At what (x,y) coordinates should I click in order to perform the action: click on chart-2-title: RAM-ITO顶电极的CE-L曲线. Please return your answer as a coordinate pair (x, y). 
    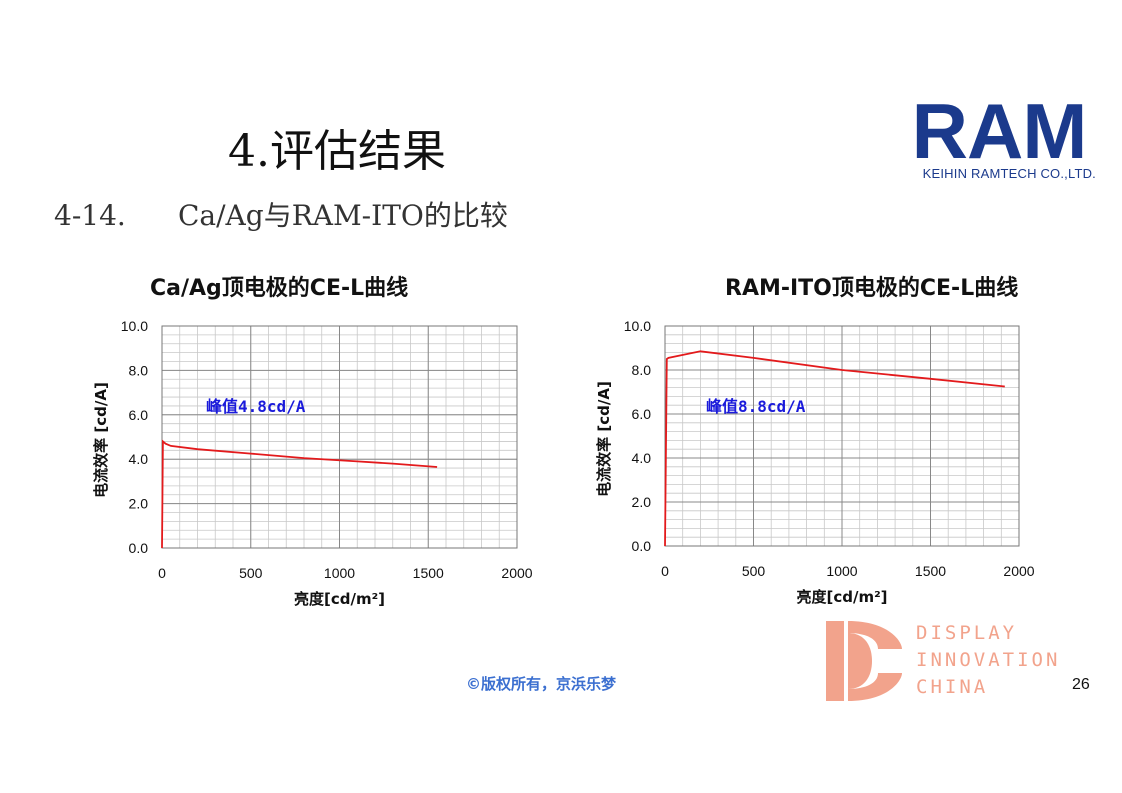
    Looking at the image, I should click on (872, 288).